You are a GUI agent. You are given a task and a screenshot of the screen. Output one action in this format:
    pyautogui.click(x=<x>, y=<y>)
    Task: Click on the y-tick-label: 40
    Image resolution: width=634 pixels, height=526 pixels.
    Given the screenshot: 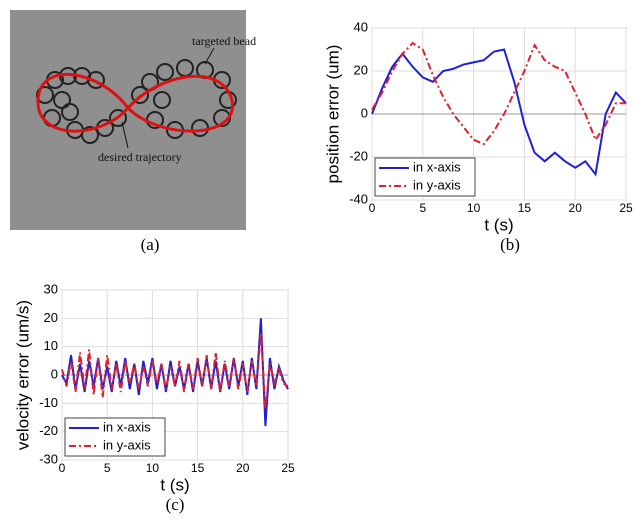 What is the action you would take?
    pyautogui.click(x=361, y=26)
    